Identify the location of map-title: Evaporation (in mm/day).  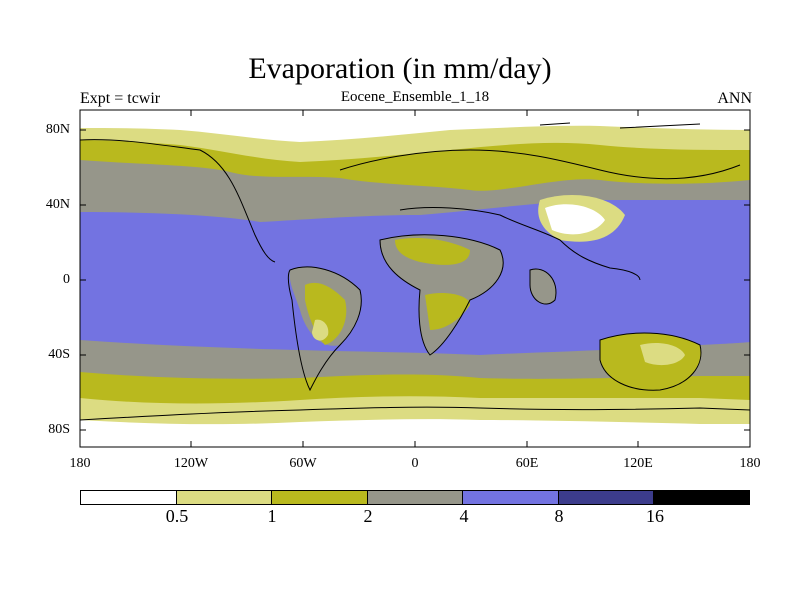
(400, 68).